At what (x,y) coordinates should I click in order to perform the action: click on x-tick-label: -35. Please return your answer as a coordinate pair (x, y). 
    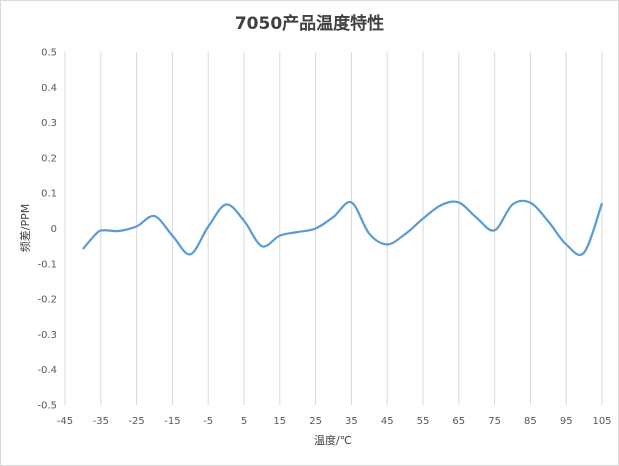
    Looking at the image, I should click on (101, 421).